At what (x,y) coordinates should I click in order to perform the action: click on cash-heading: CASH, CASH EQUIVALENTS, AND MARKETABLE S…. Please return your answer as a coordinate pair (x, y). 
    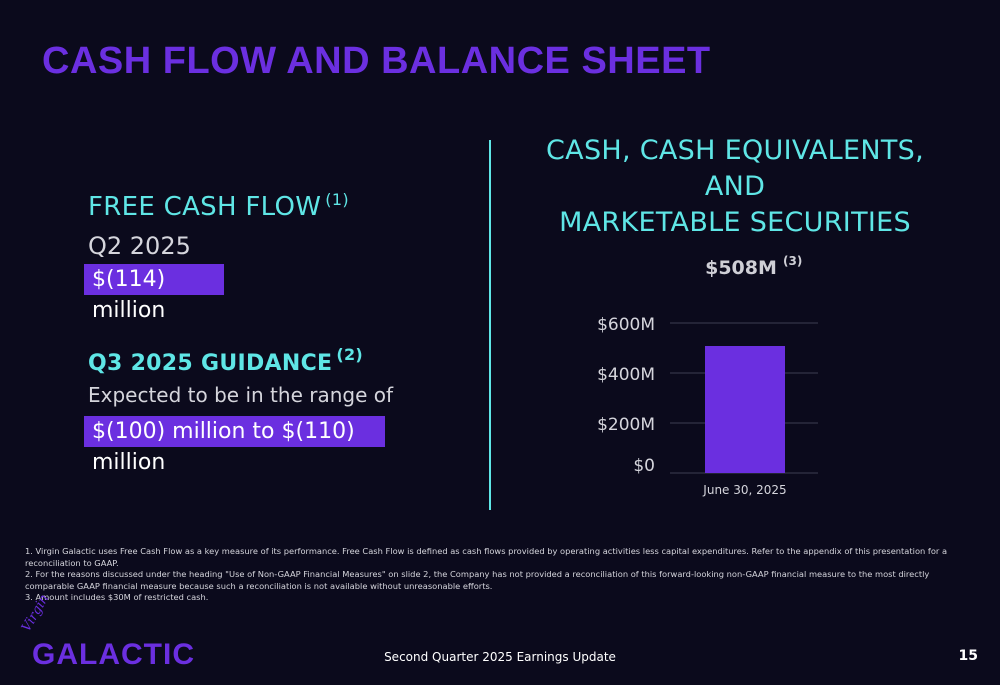
    Looking at the image, I should click on (735, 187).